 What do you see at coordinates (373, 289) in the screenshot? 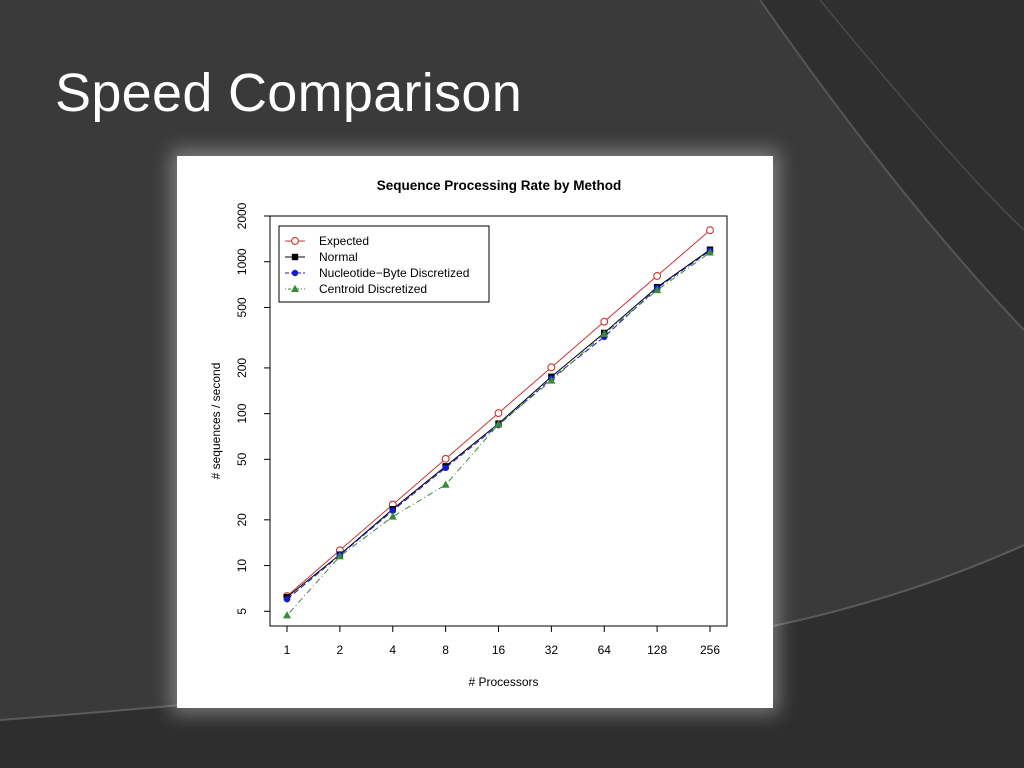
I see `legend-label-centroid-discretized: Centroid Discretized` at bounding box center [373, 289].